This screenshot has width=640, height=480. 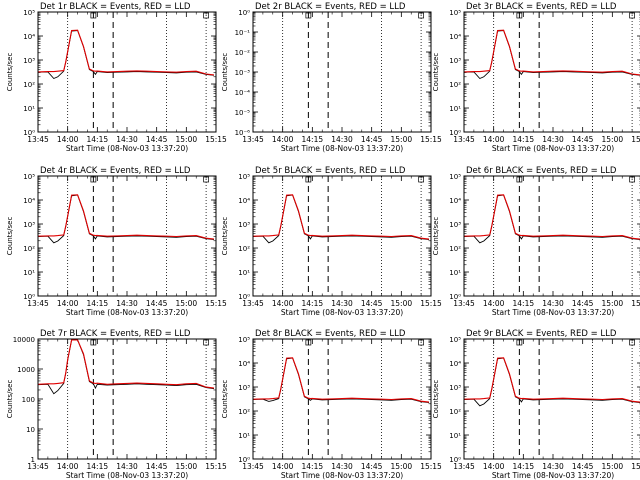 What do you see at coordinates (33, 460) in the screenshot?
I see `y-tick-label: 1` at bounding box center [33, 460].